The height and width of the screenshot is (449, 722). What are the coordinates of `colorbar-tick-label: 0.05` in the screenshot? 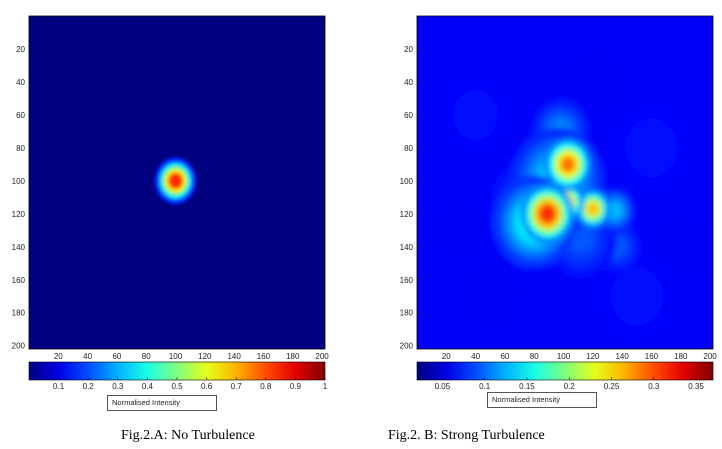 It's located at (443, 386).